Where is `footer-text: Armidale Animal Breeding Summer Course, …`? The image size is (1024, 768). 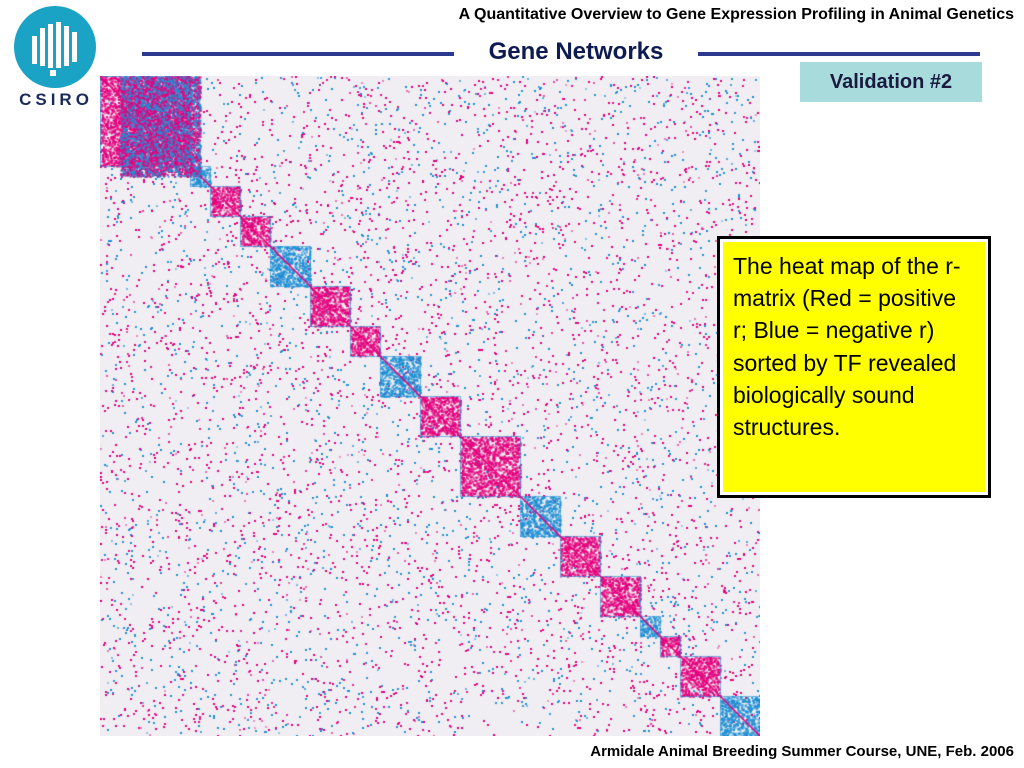 footer-text: Armidale Animal Breeding Summer Course, … is located at coordinates (802, 751).